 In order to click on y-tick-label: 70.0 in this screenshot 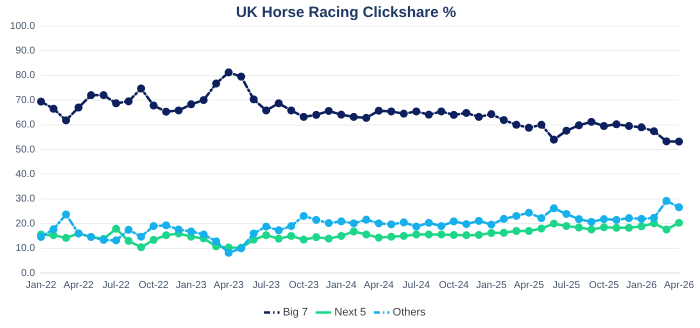, I will do `click(26, 100)`.